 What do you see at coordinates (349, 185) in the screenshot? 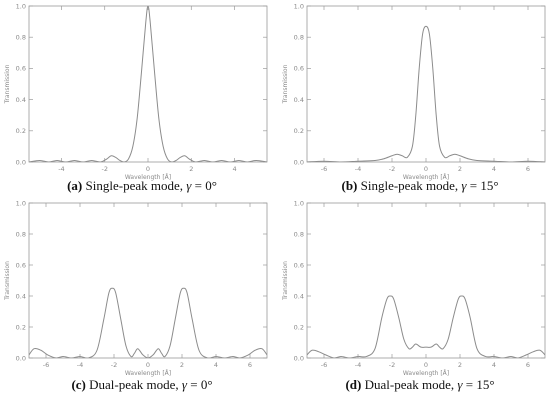
I see `caption-part: (b)` at bounding box center [349, 185].